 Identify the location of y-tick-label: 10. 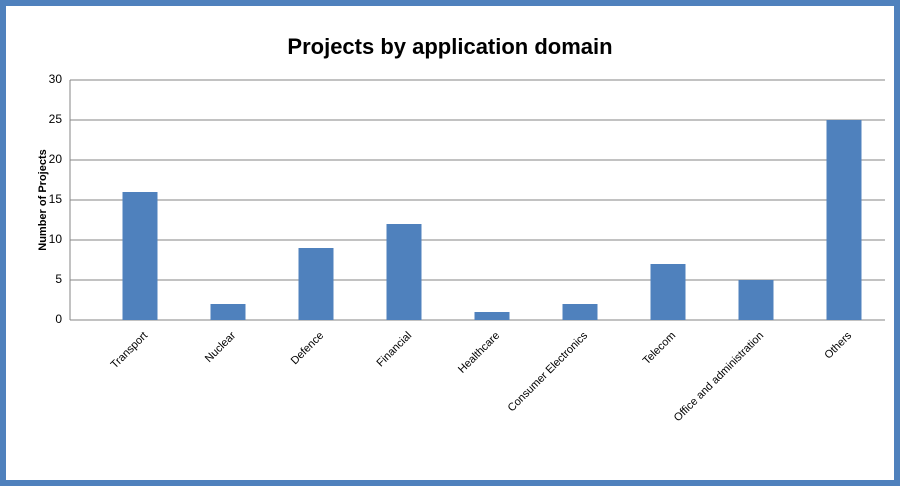
(56, 239).